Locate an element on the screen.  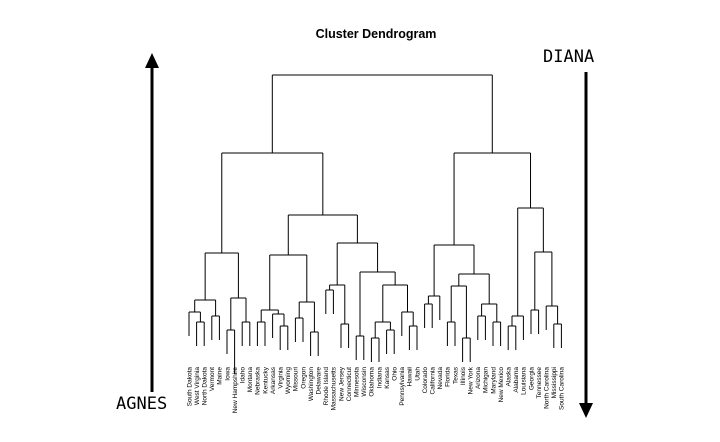
leaf-label: Illinois is located at coordinates (463, 375).